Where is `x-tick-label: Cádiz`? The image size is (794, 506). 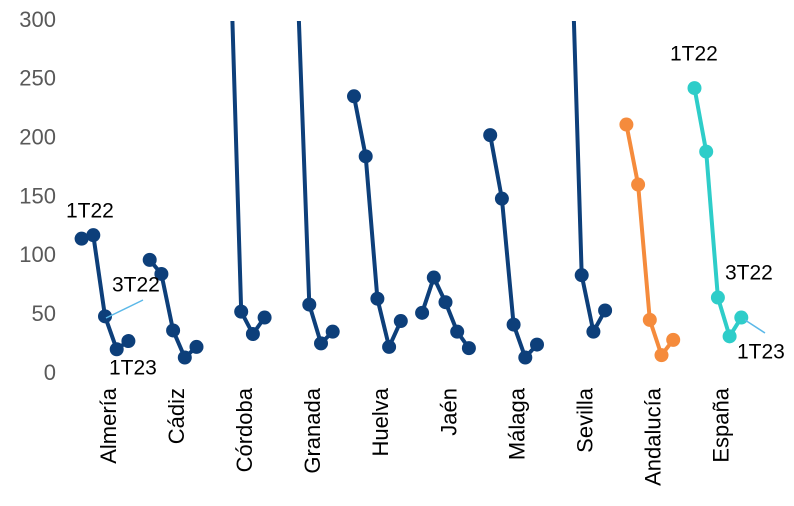 x-tick-label: Cádiz is located at coordinates (176, 416).